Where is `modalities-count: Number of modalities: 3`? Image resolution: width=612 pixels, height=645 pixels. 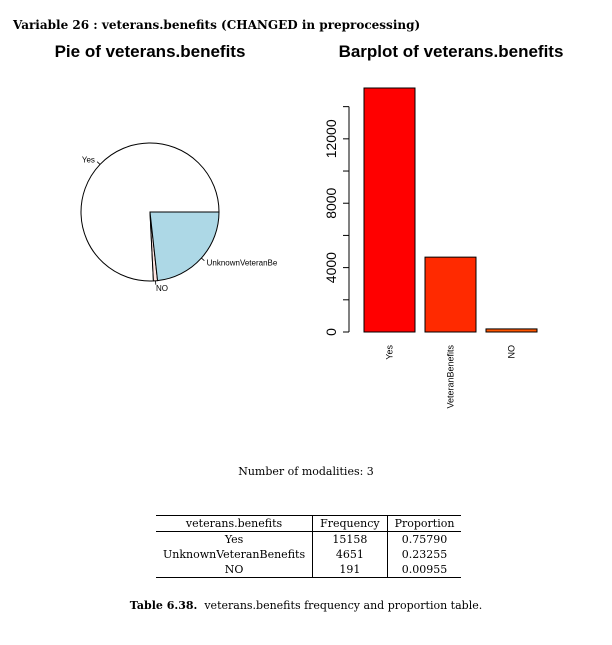 modalities-count: Number of modalities: 3 is located at coordinates (306, 471).